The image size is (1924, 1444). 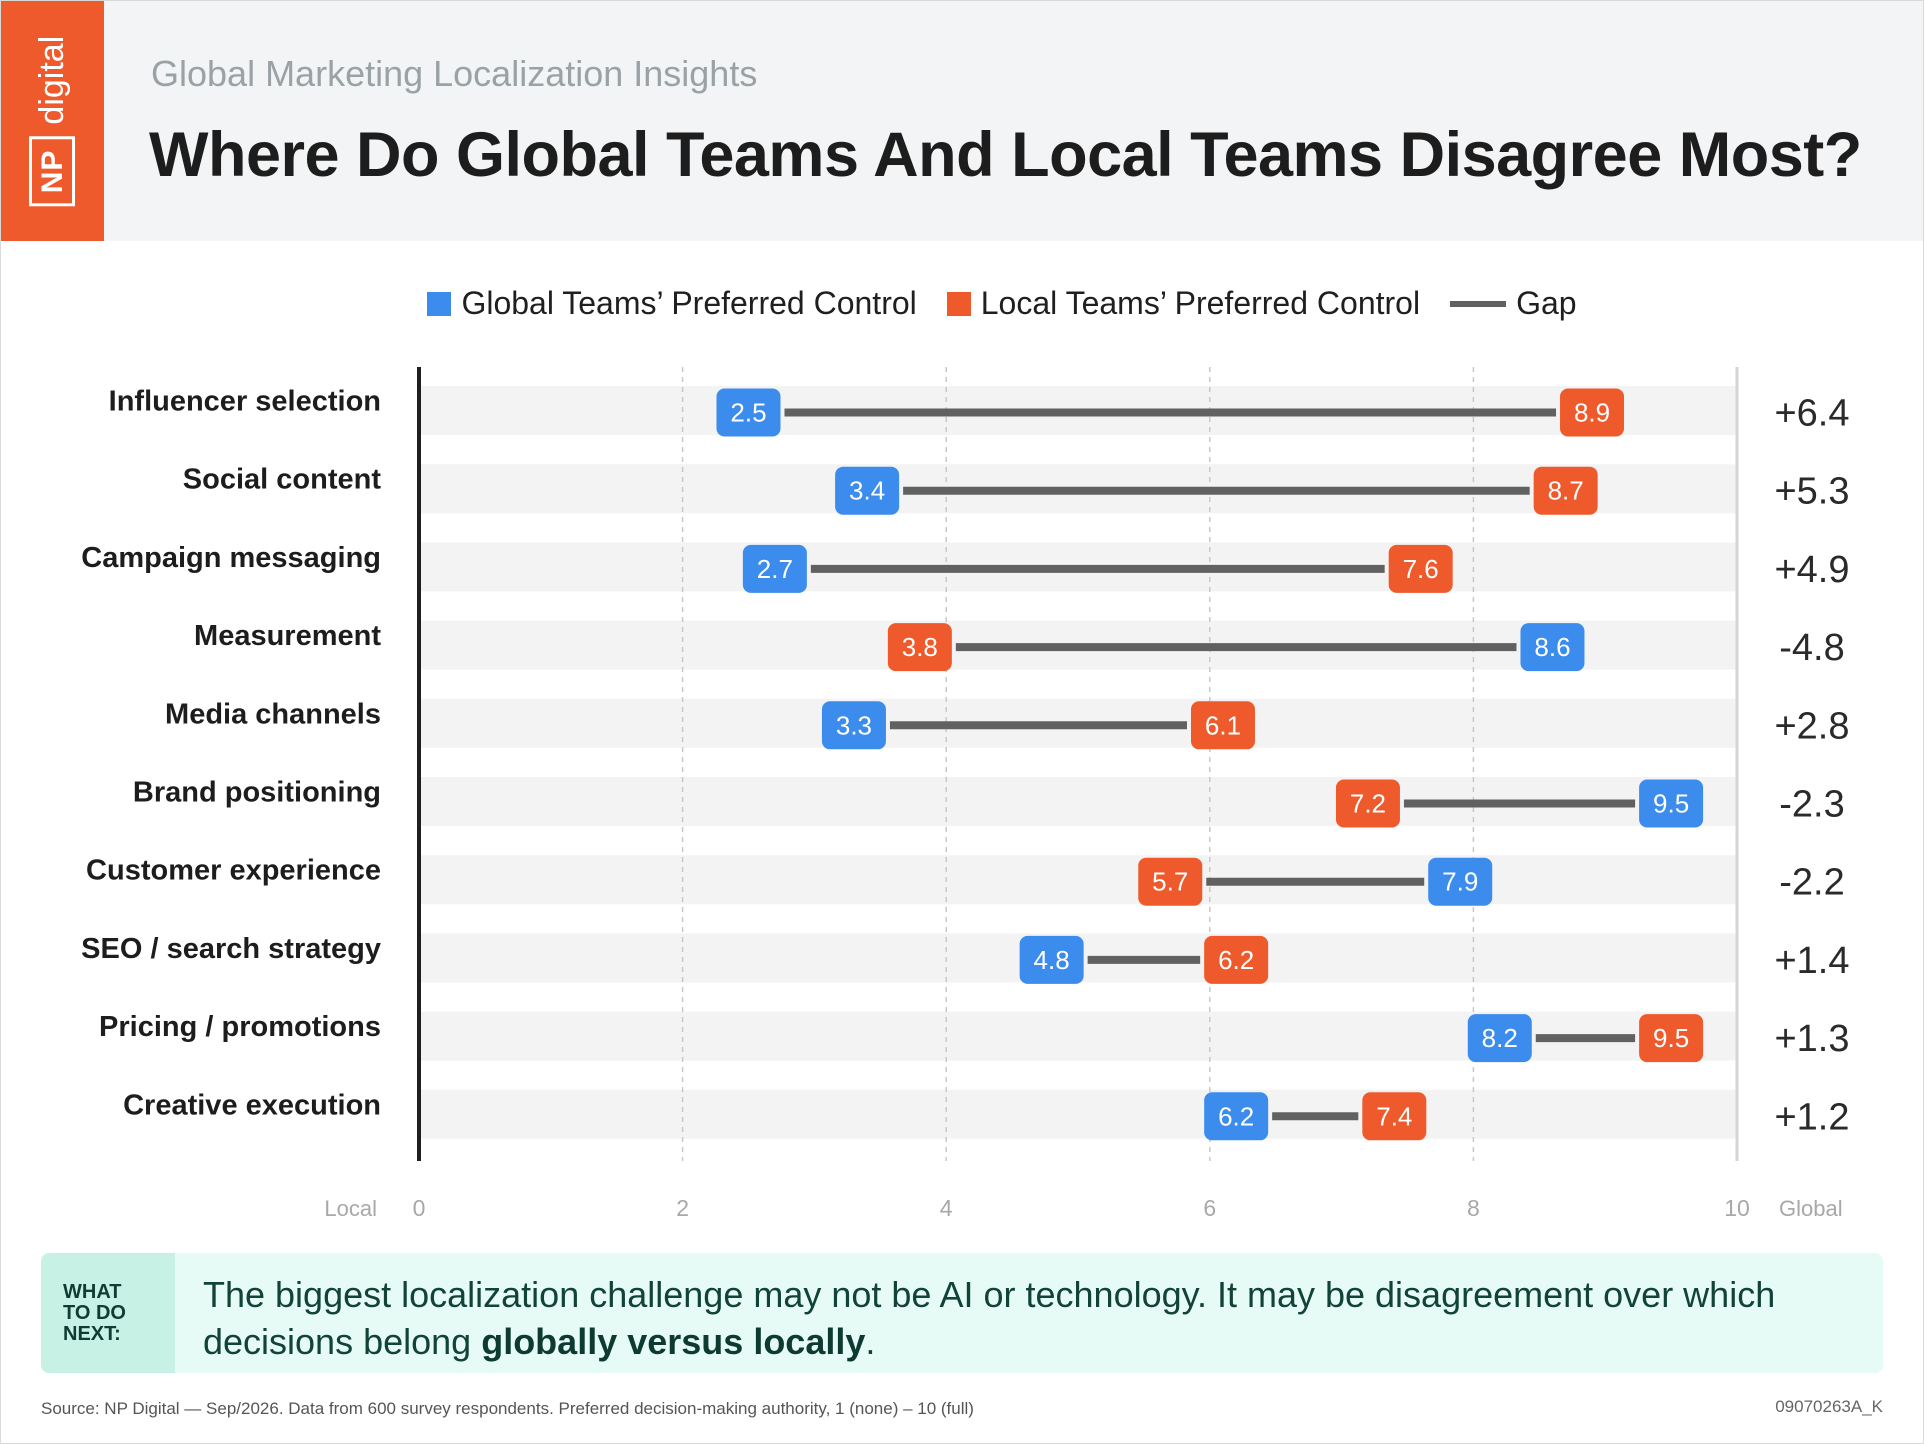 What do you see at coordinates (689, 303) in the screenshot?
I see `legend-global-label: Global Teams’ Preferred Control` at bounding box center [689, 303].